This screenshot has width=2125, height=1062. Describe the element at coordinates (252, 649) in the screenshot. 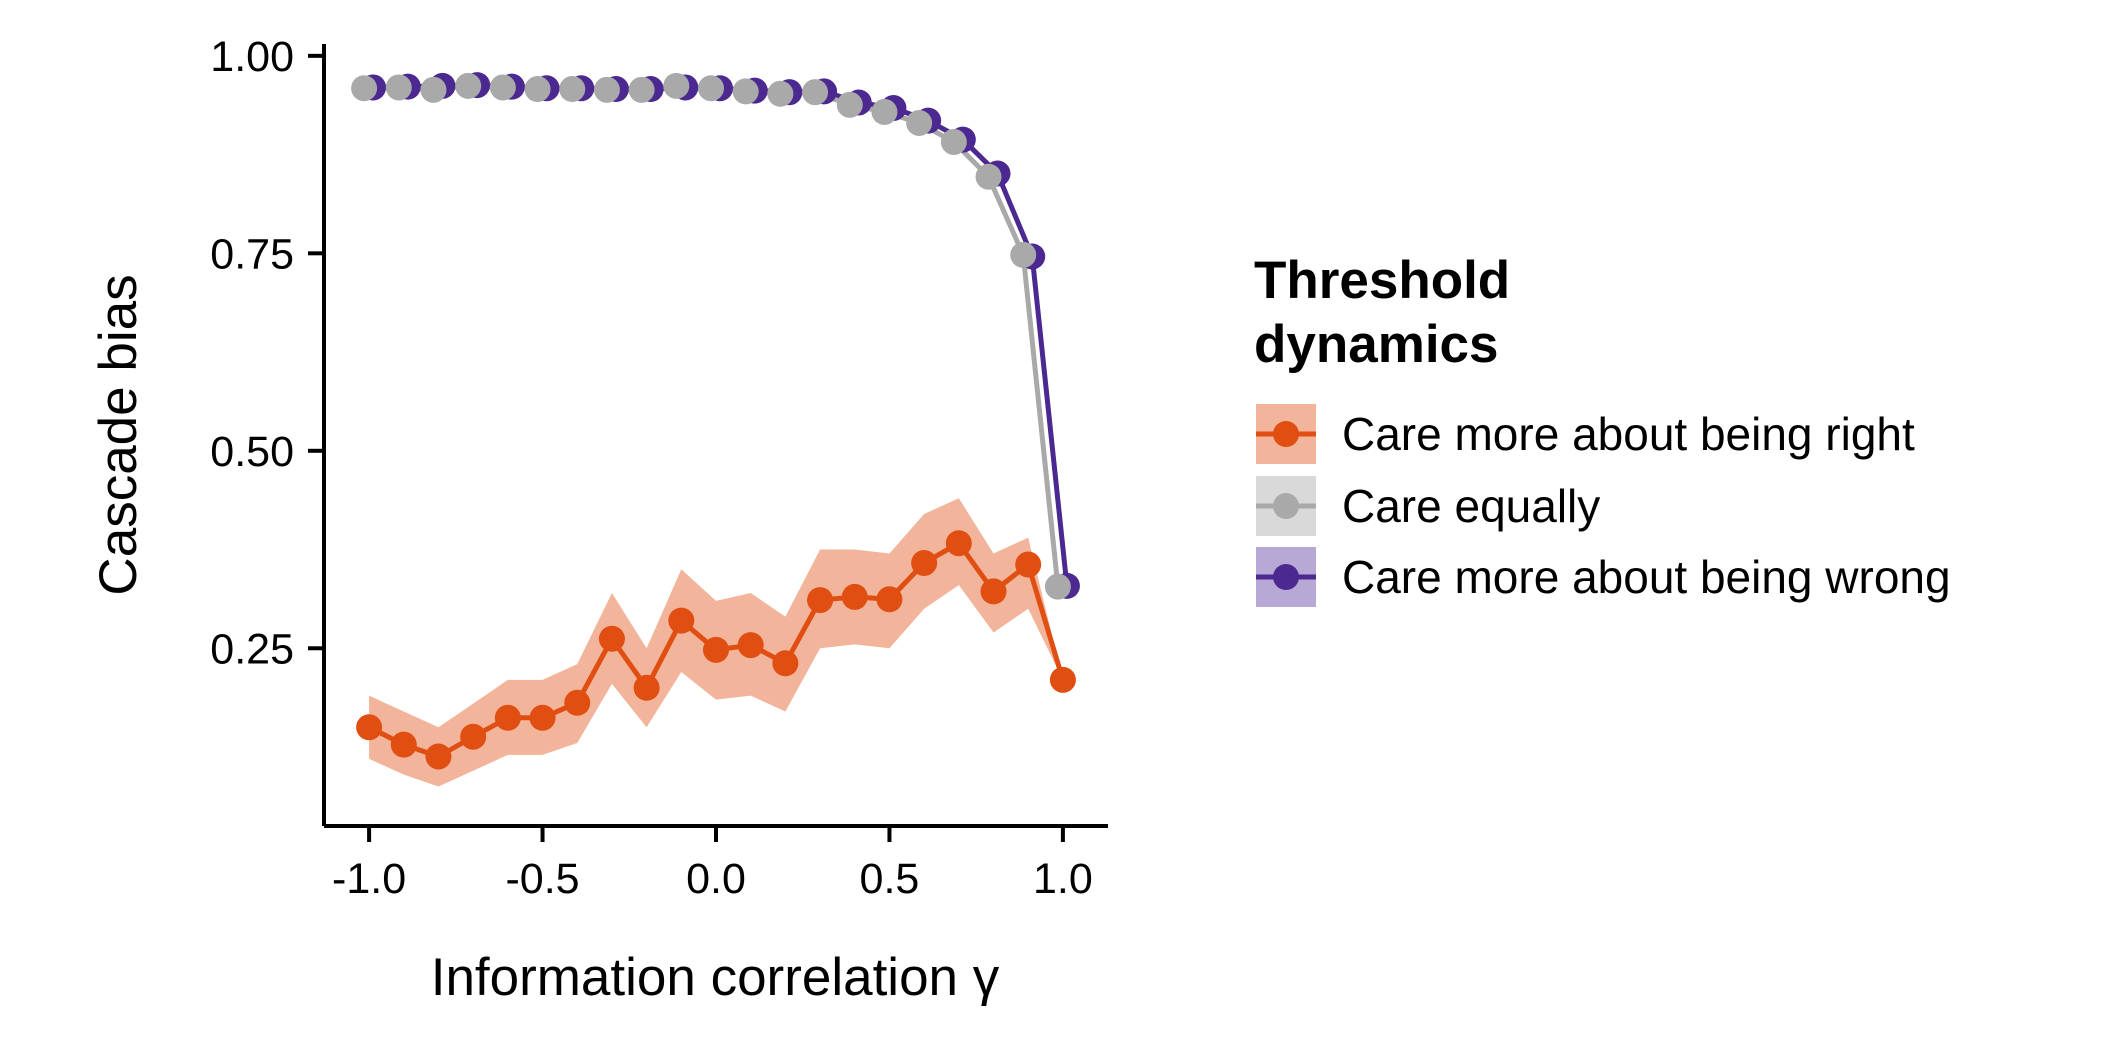

I see `y-tick-label: 0.25` at that location.